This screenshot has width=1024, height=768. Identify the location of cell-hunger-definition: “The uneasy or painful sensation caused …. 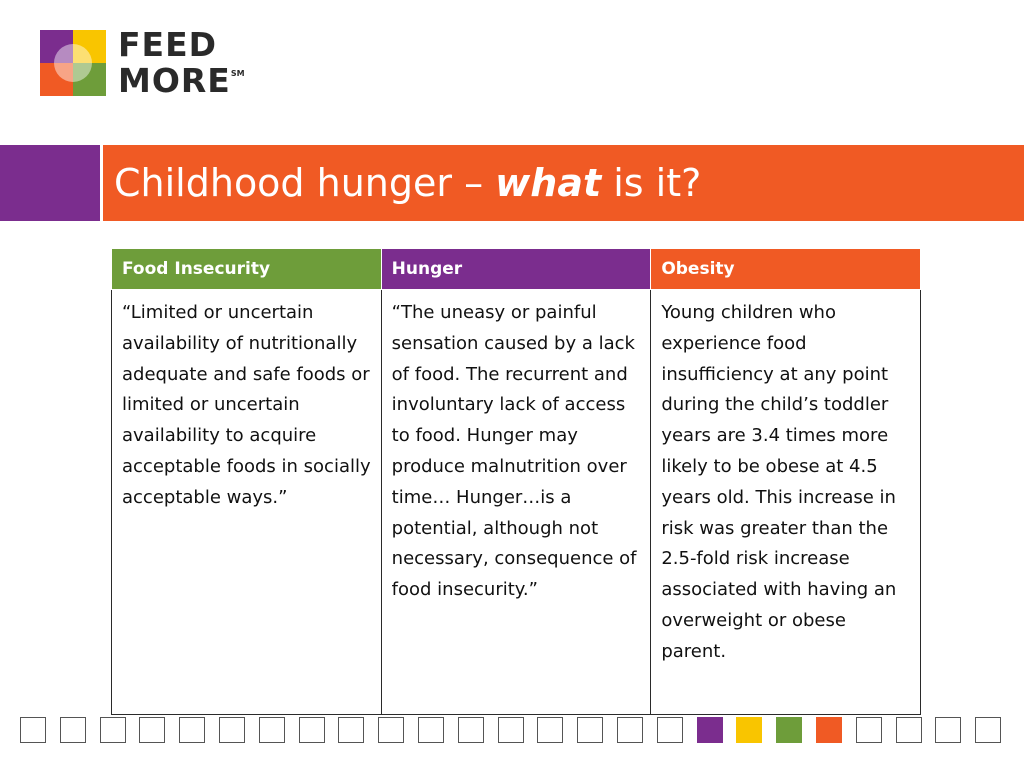
(516, 502).